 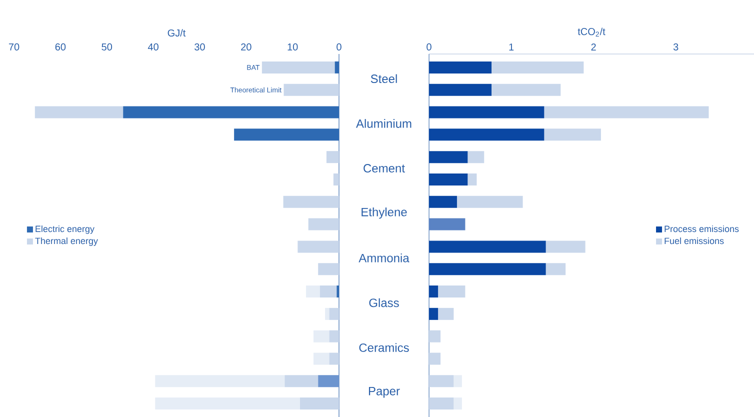 I want to click on x-tick-label: 50, so click(x=107, y=46).